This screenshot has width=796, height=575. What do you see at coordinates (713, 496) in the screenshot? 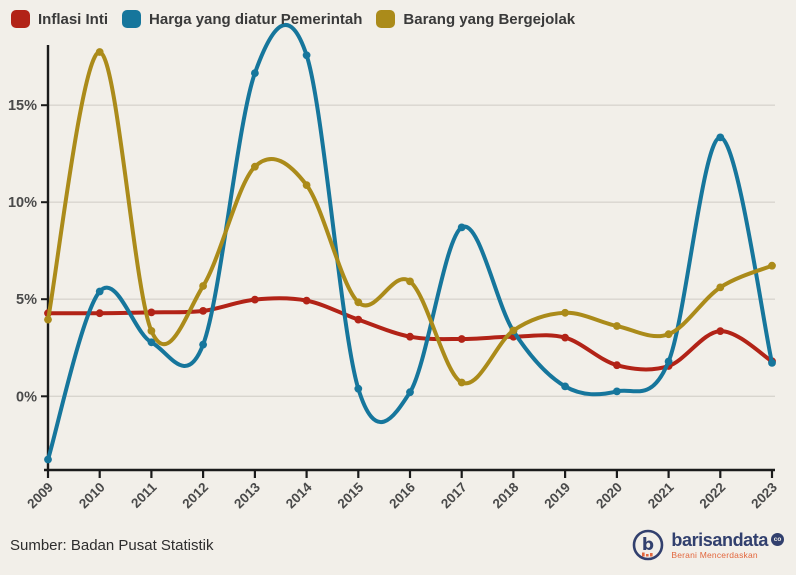
I see `svg-text: 2022` at bounding box center [713, 496].